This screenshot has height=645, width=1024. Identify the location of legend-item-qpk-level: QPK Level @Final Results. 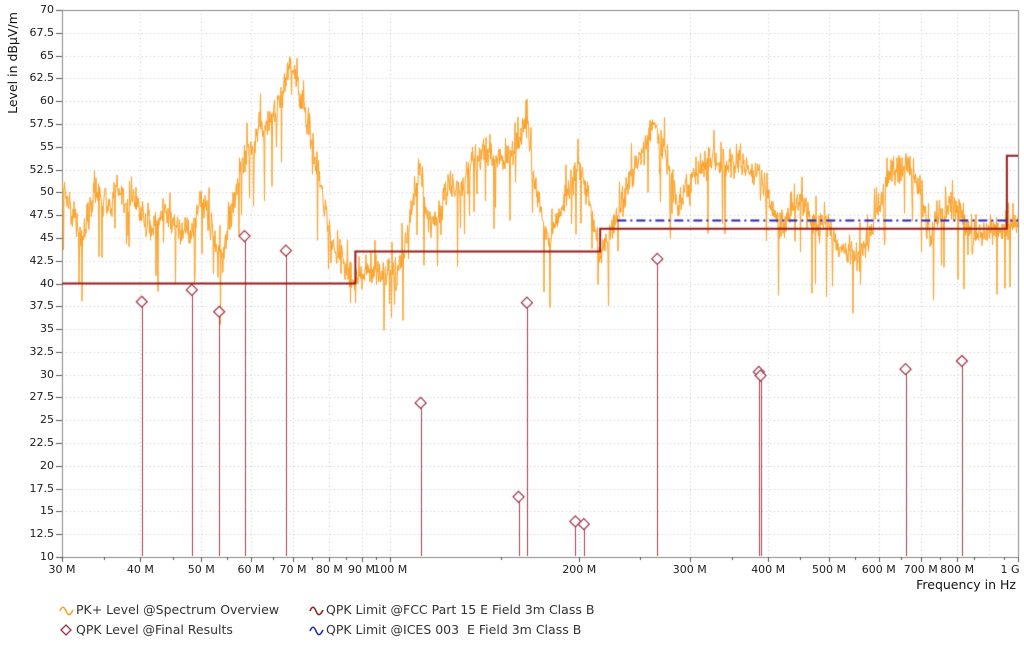
(145, 629).